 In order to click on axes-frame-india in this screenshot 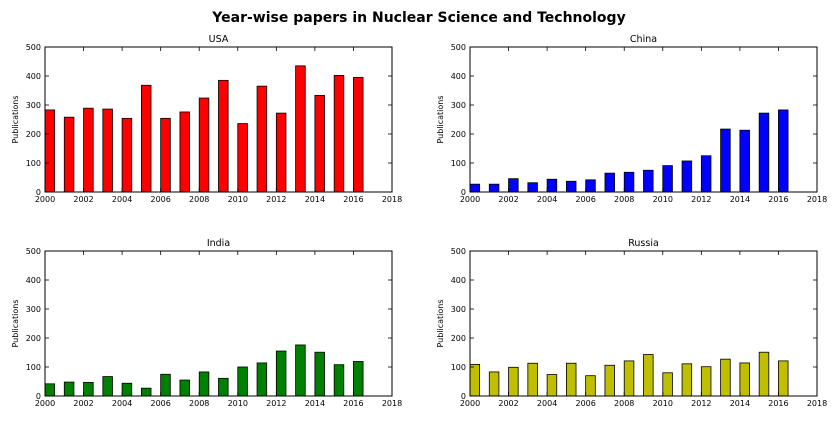, I will do `click(218, 323)`.